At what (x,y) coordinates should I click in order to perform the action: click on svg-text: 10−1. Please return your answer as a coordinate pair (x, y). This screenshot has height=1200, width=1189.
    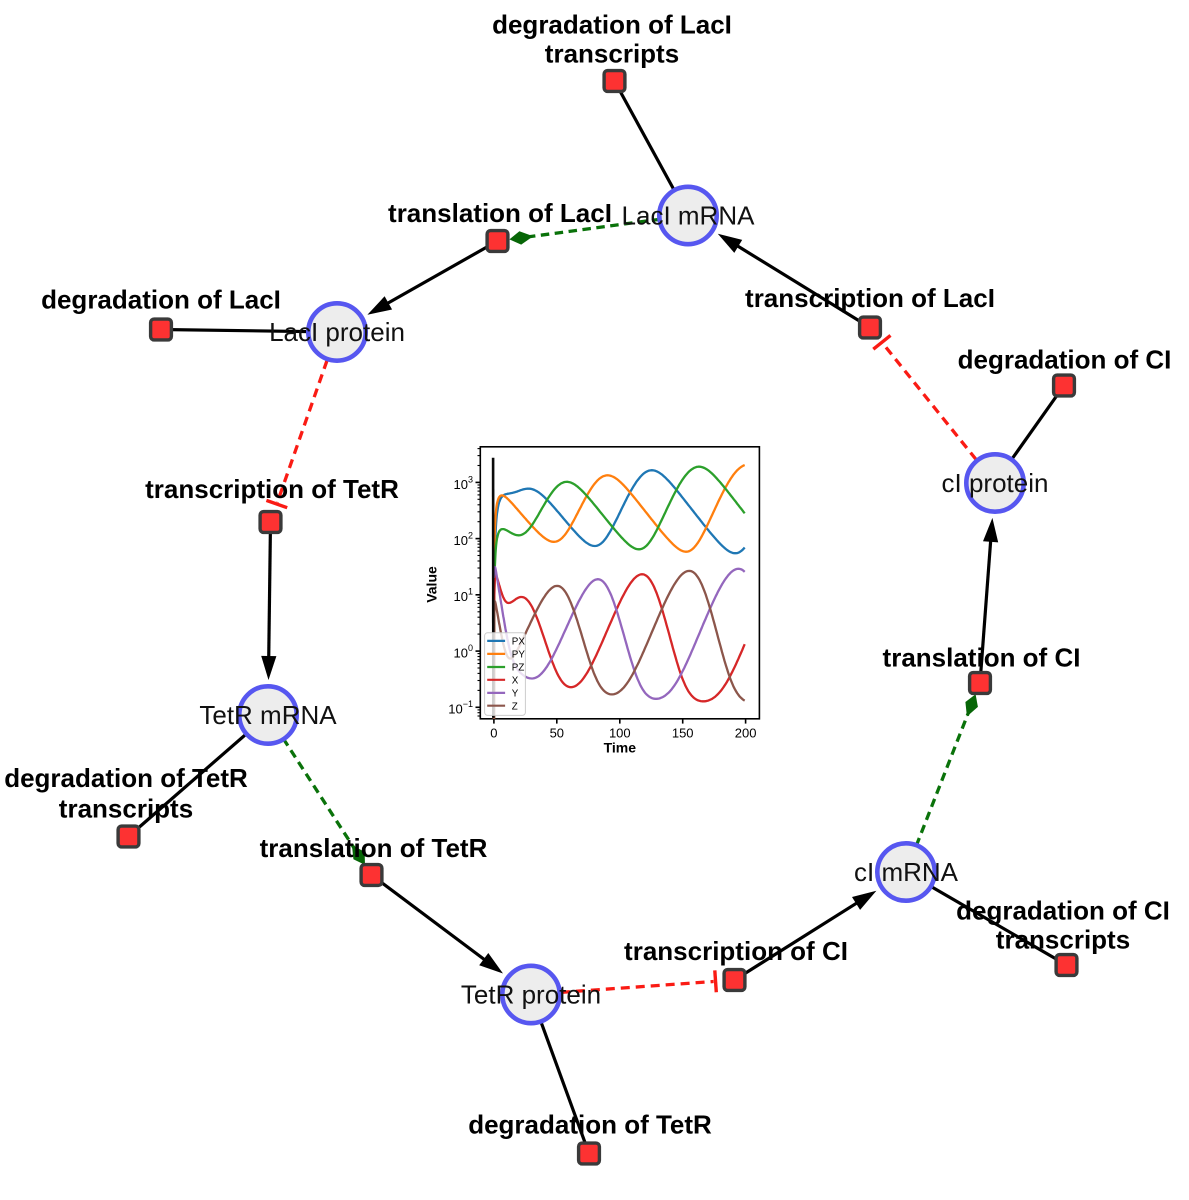
    Looking at the image, I should click on (460, 708).